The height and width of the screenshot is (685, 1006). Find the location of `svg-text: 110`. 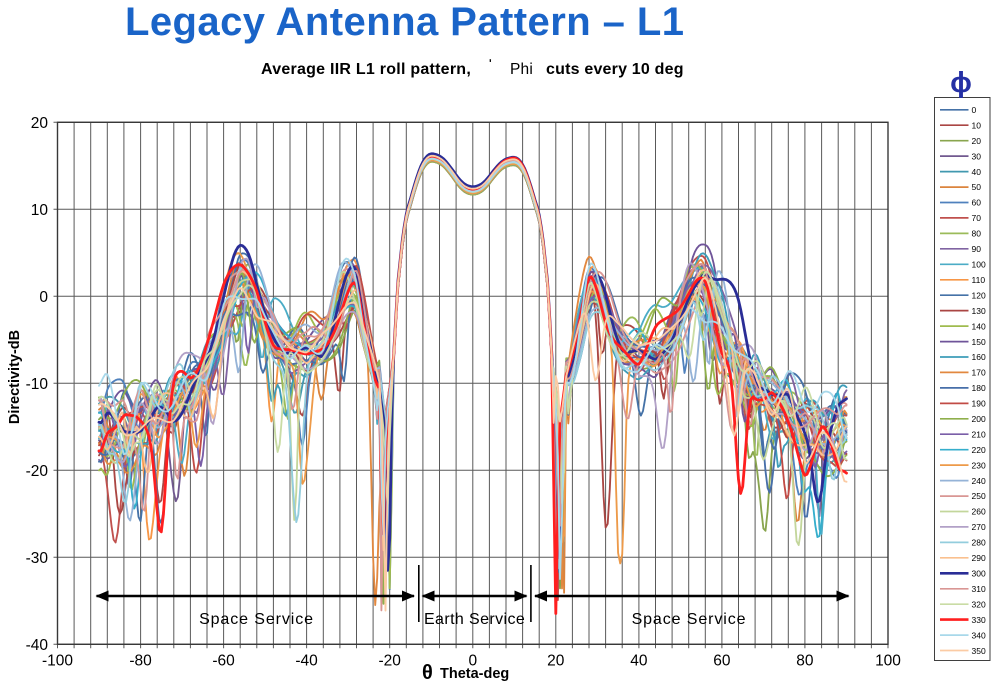

svg-text: 110 is located at coordinates (979, 280).